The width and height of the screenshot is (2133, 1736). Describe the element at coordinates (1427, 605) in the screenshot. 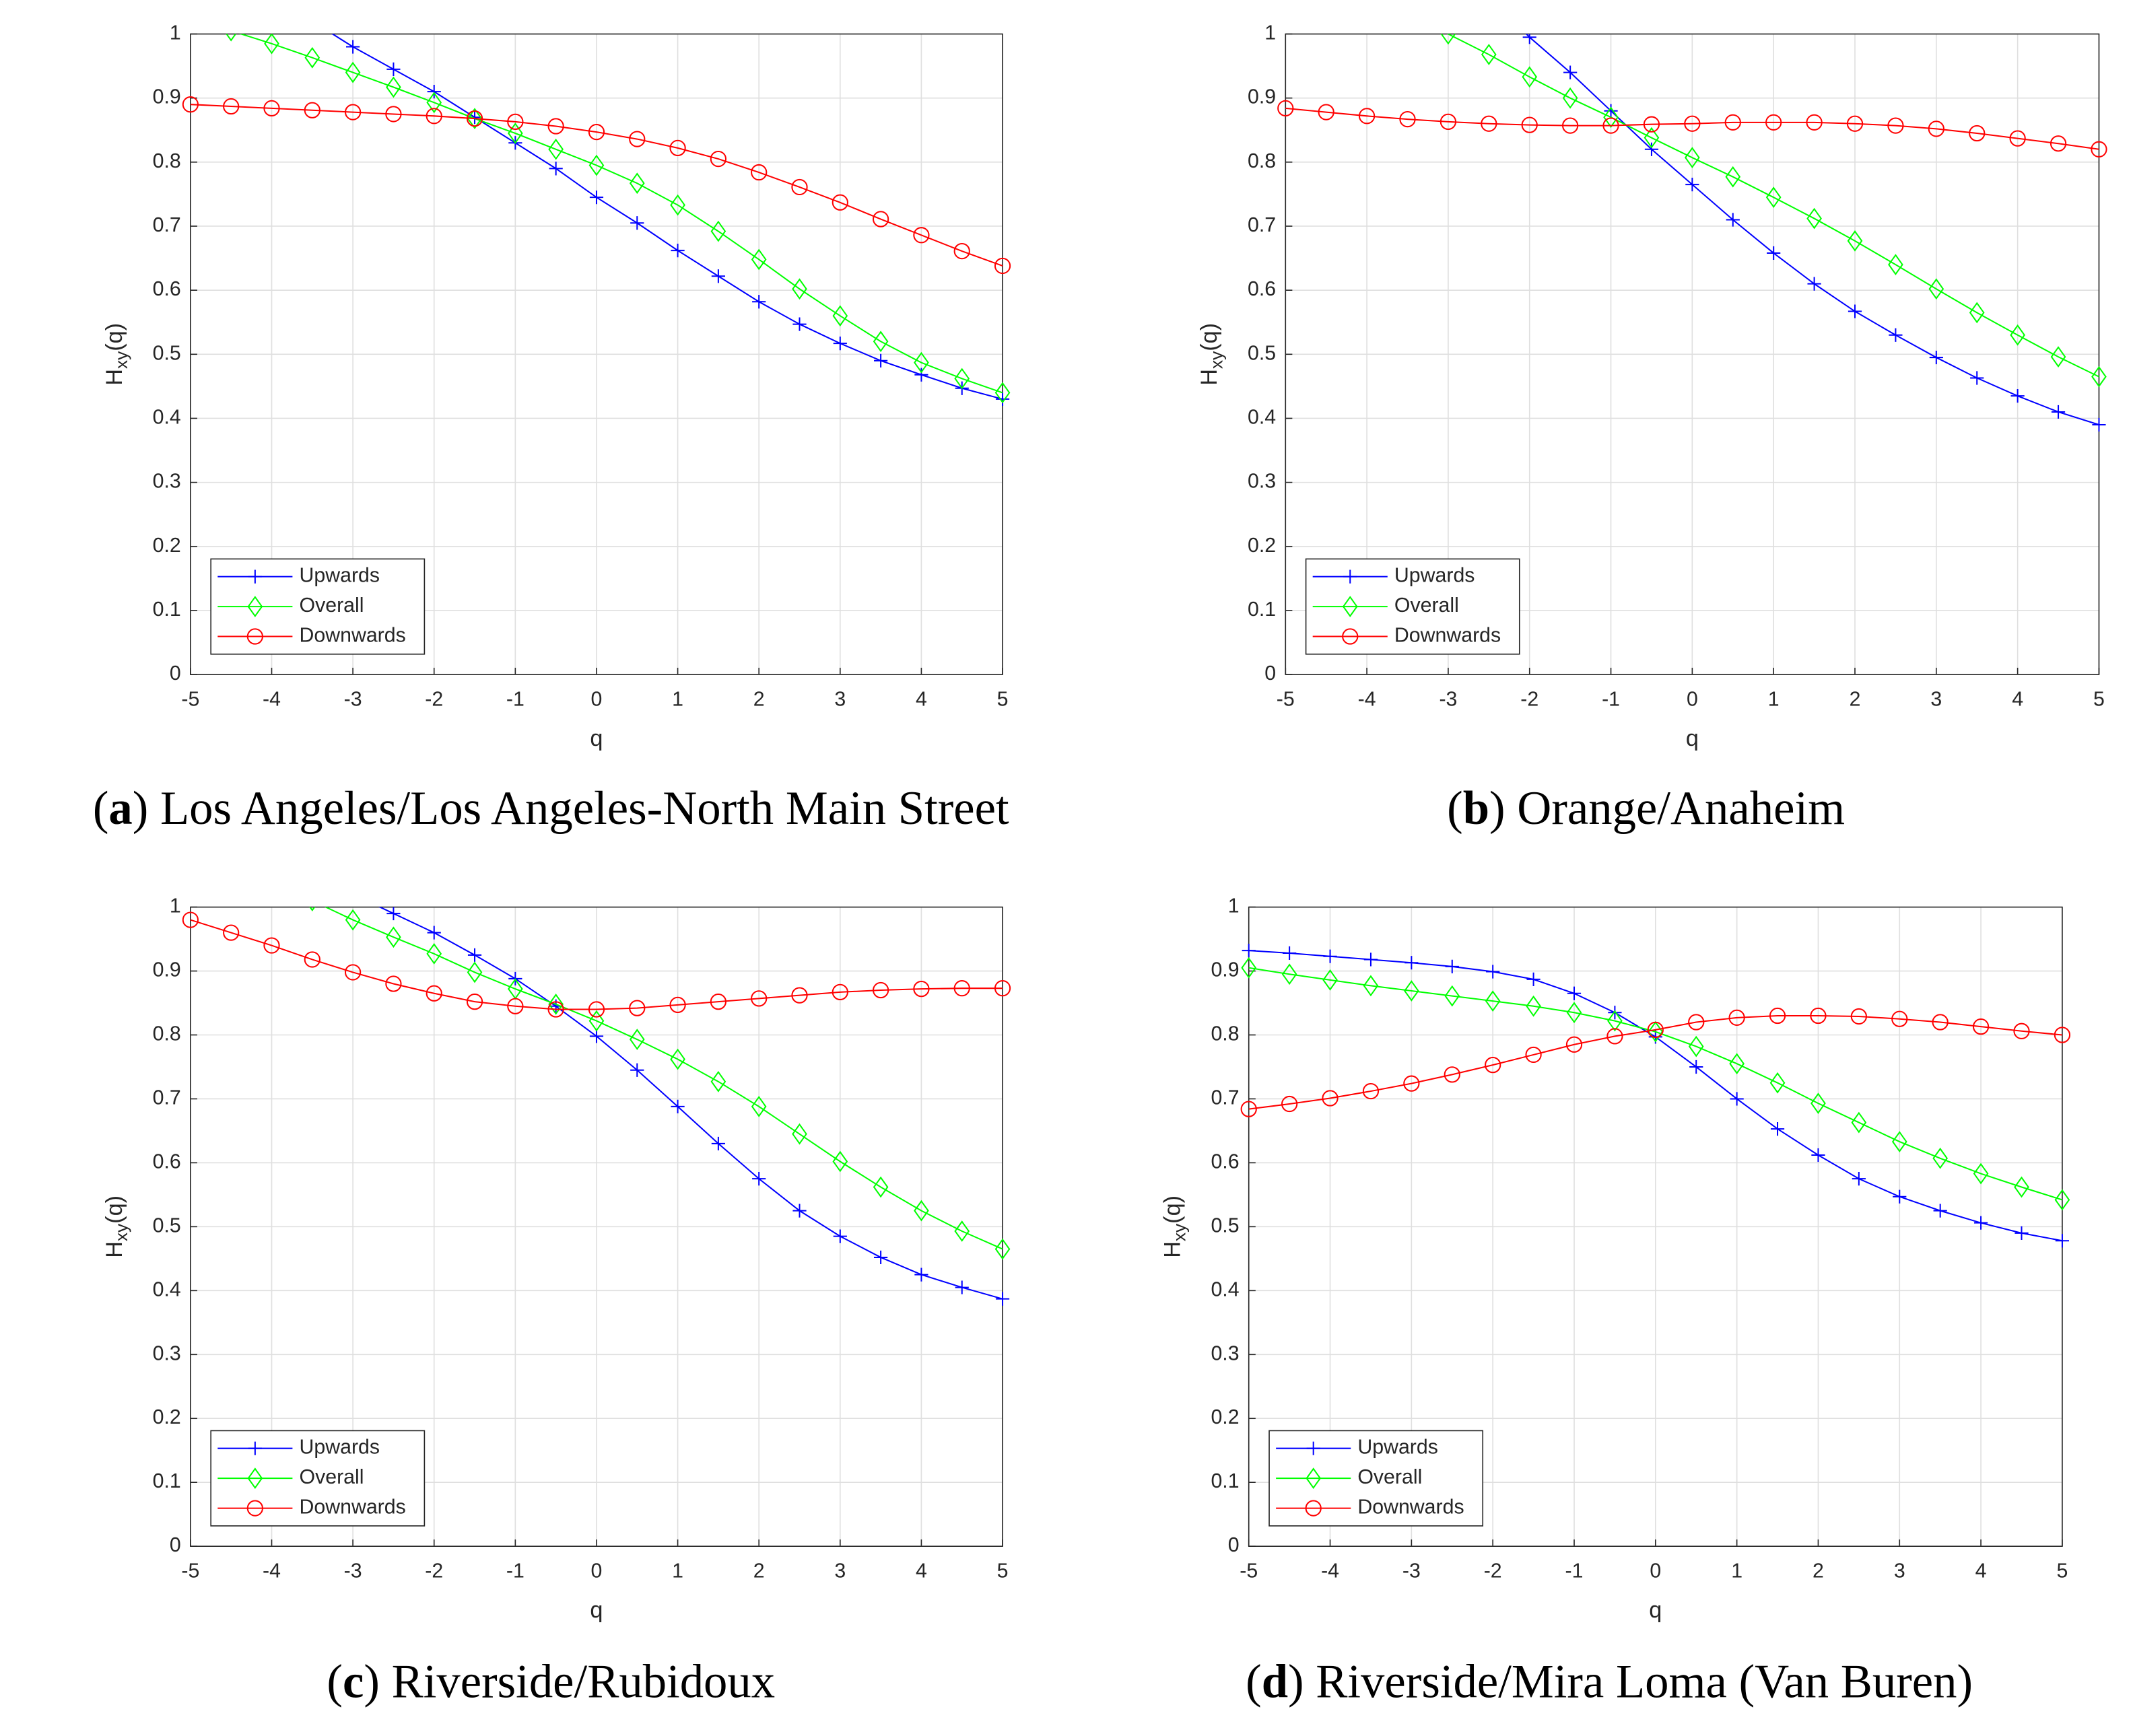

I see `legend-label: Overall` at that location.